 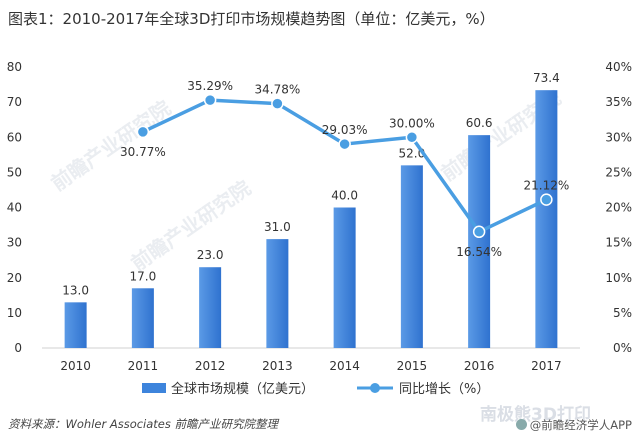 I want to click on x-tick-label: 2013, so click(x=277, y=366).